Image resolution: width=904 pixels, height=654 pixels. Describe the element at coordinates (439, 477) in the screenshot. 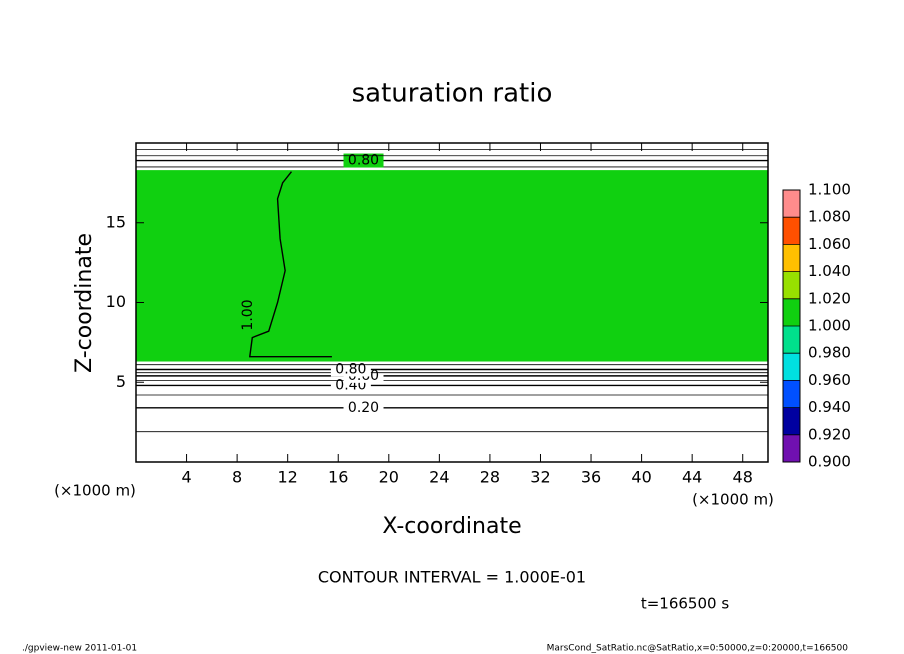

I see `x-tick-label: 24` at that location.